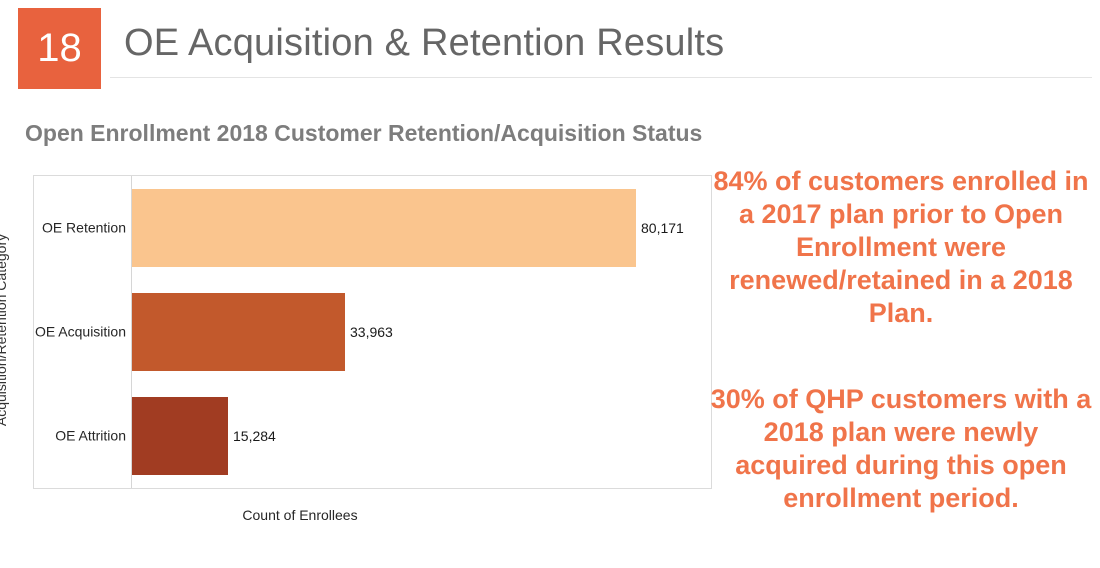 The image size is (1100, 568). Describe the element at coordinates (90, 435) in the screenshot. I see `category-label: OE Attrition` at that location.